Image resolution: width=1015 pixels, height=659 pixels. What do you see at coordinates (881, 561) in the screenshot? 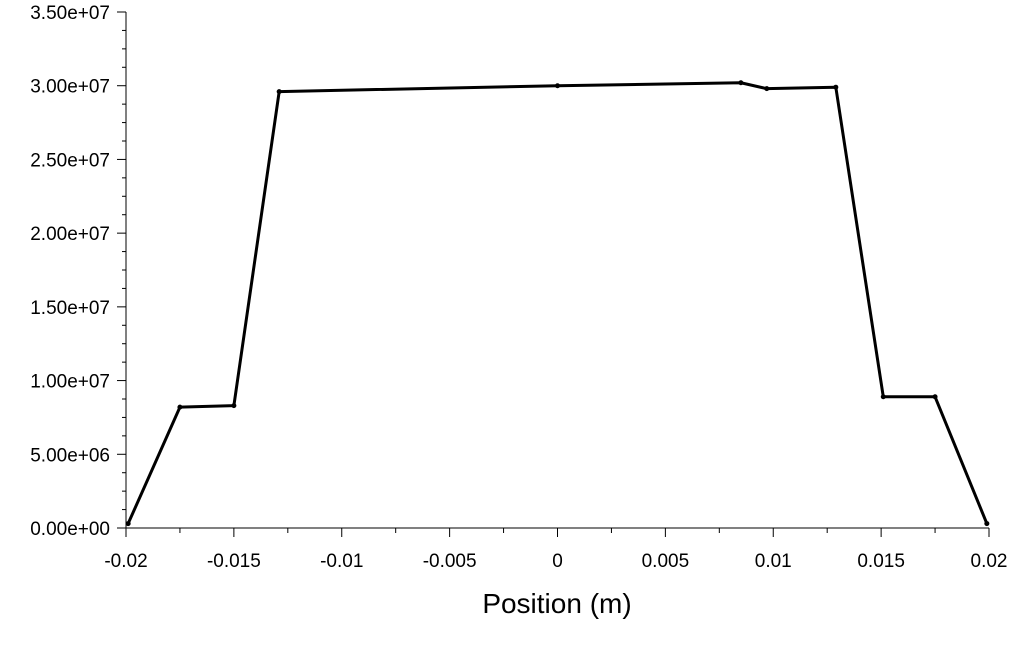
I see `x-tick-label: 0.015` at bounding box center [881, 561].